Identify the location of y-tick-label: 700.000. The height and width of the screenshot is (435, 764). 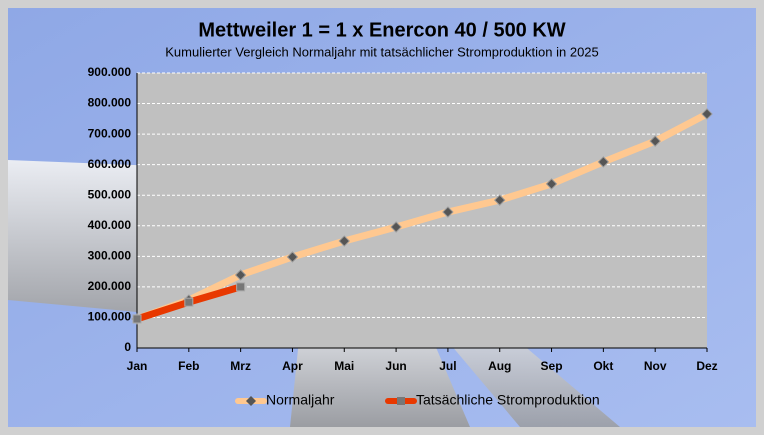
(110, 133).